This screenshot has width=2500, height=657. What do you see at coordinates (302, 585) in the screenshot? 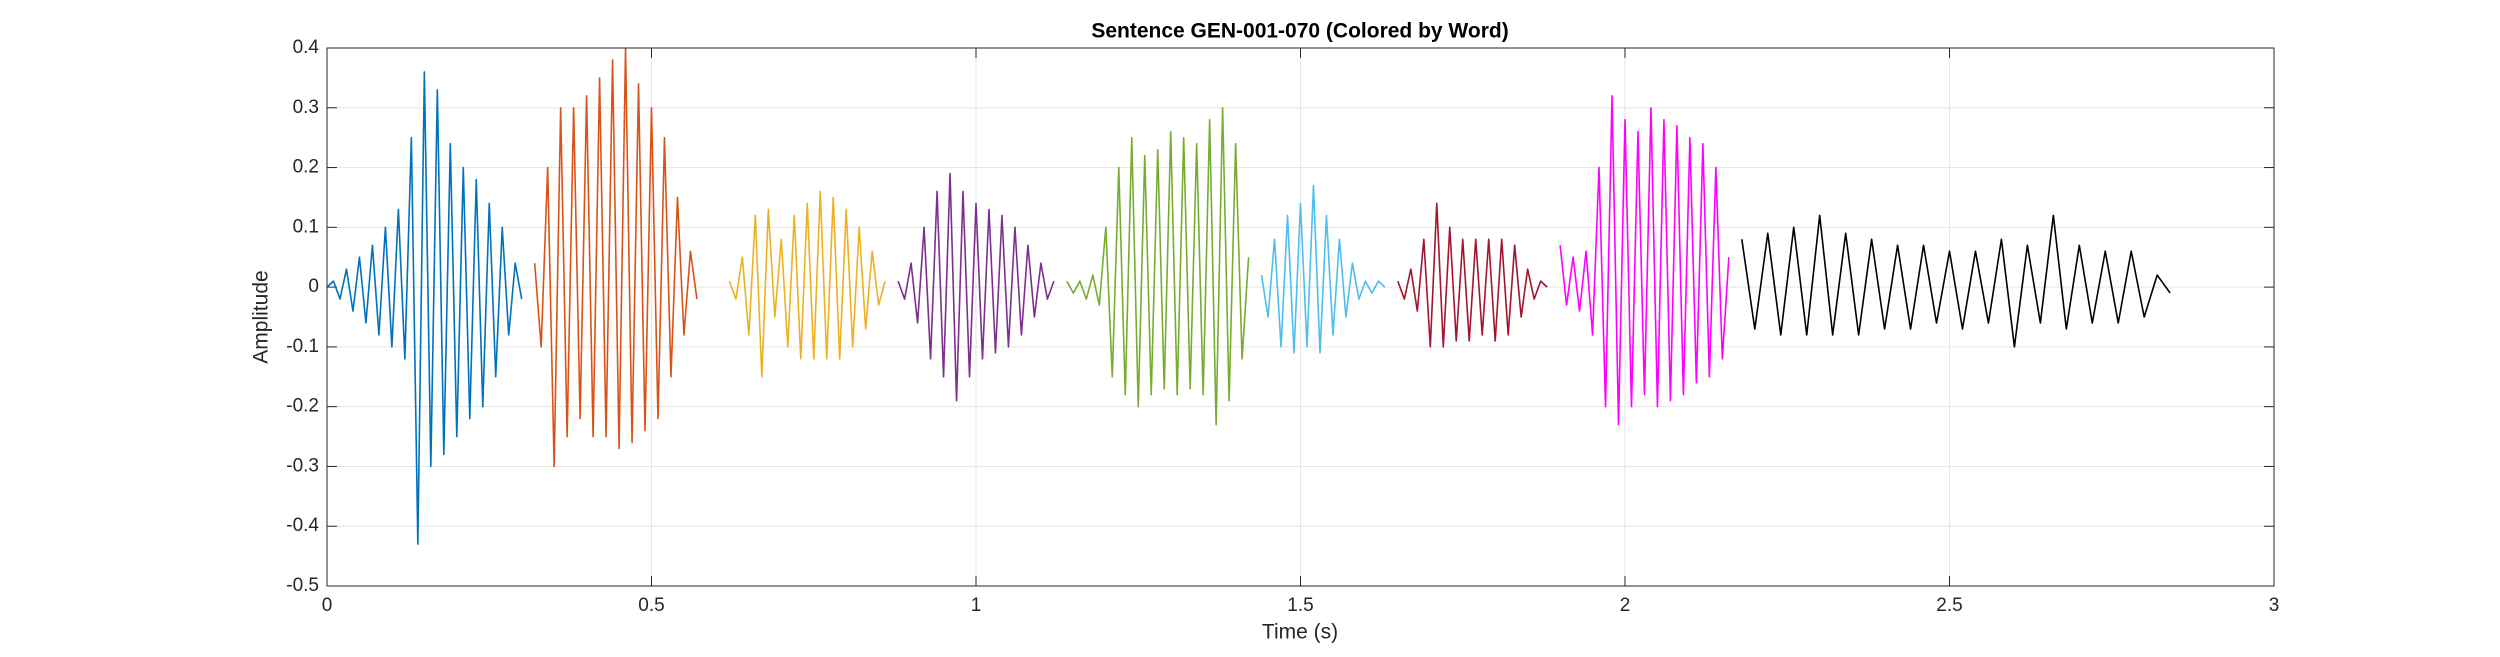
I see `y-tick-label: -0.5` at bounding box center [302, 585].